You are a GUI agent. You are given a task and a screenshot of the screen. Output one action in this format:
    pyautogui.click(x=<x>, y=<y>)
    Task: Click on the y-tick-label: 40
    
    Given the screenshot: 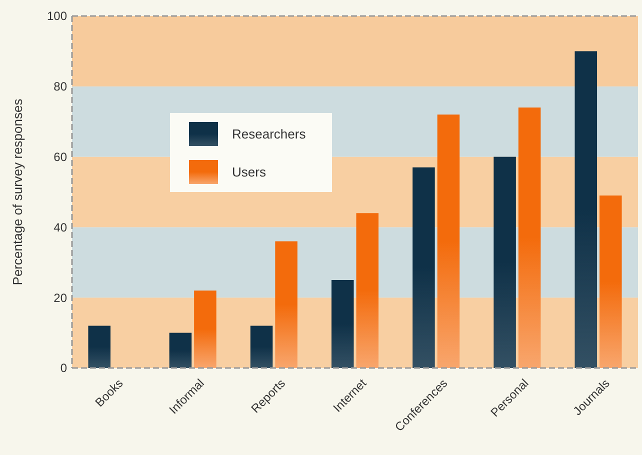 What is the action you would take?
    pyautogui.click(x=61, y=227)
    